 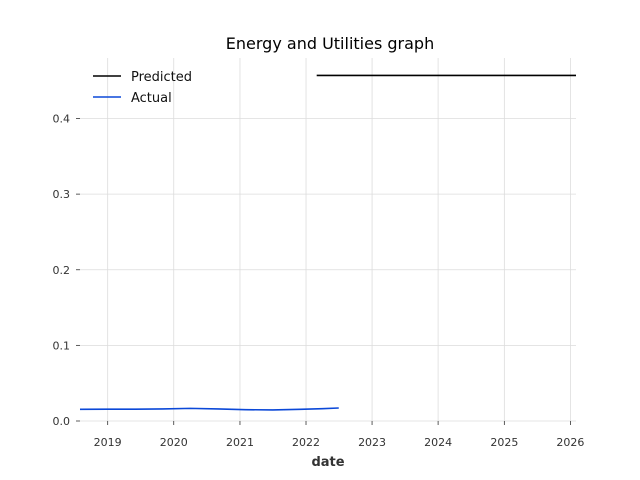 What do you see at coordinates (62, 345) in the screenshot?
I see `y-tick-label: 0.1` at bounding box center [62, 345].